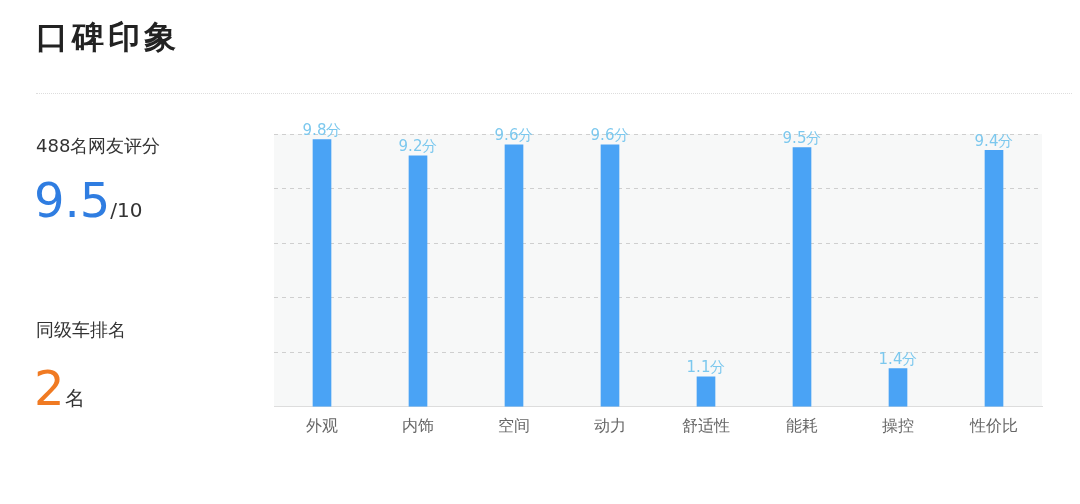 This screenshot has height=504, width=1080. What do you see at coordinates (418, 425) in the screenshot?
I see `x-tick-label: 内饰` at bounding box center [418, 425].